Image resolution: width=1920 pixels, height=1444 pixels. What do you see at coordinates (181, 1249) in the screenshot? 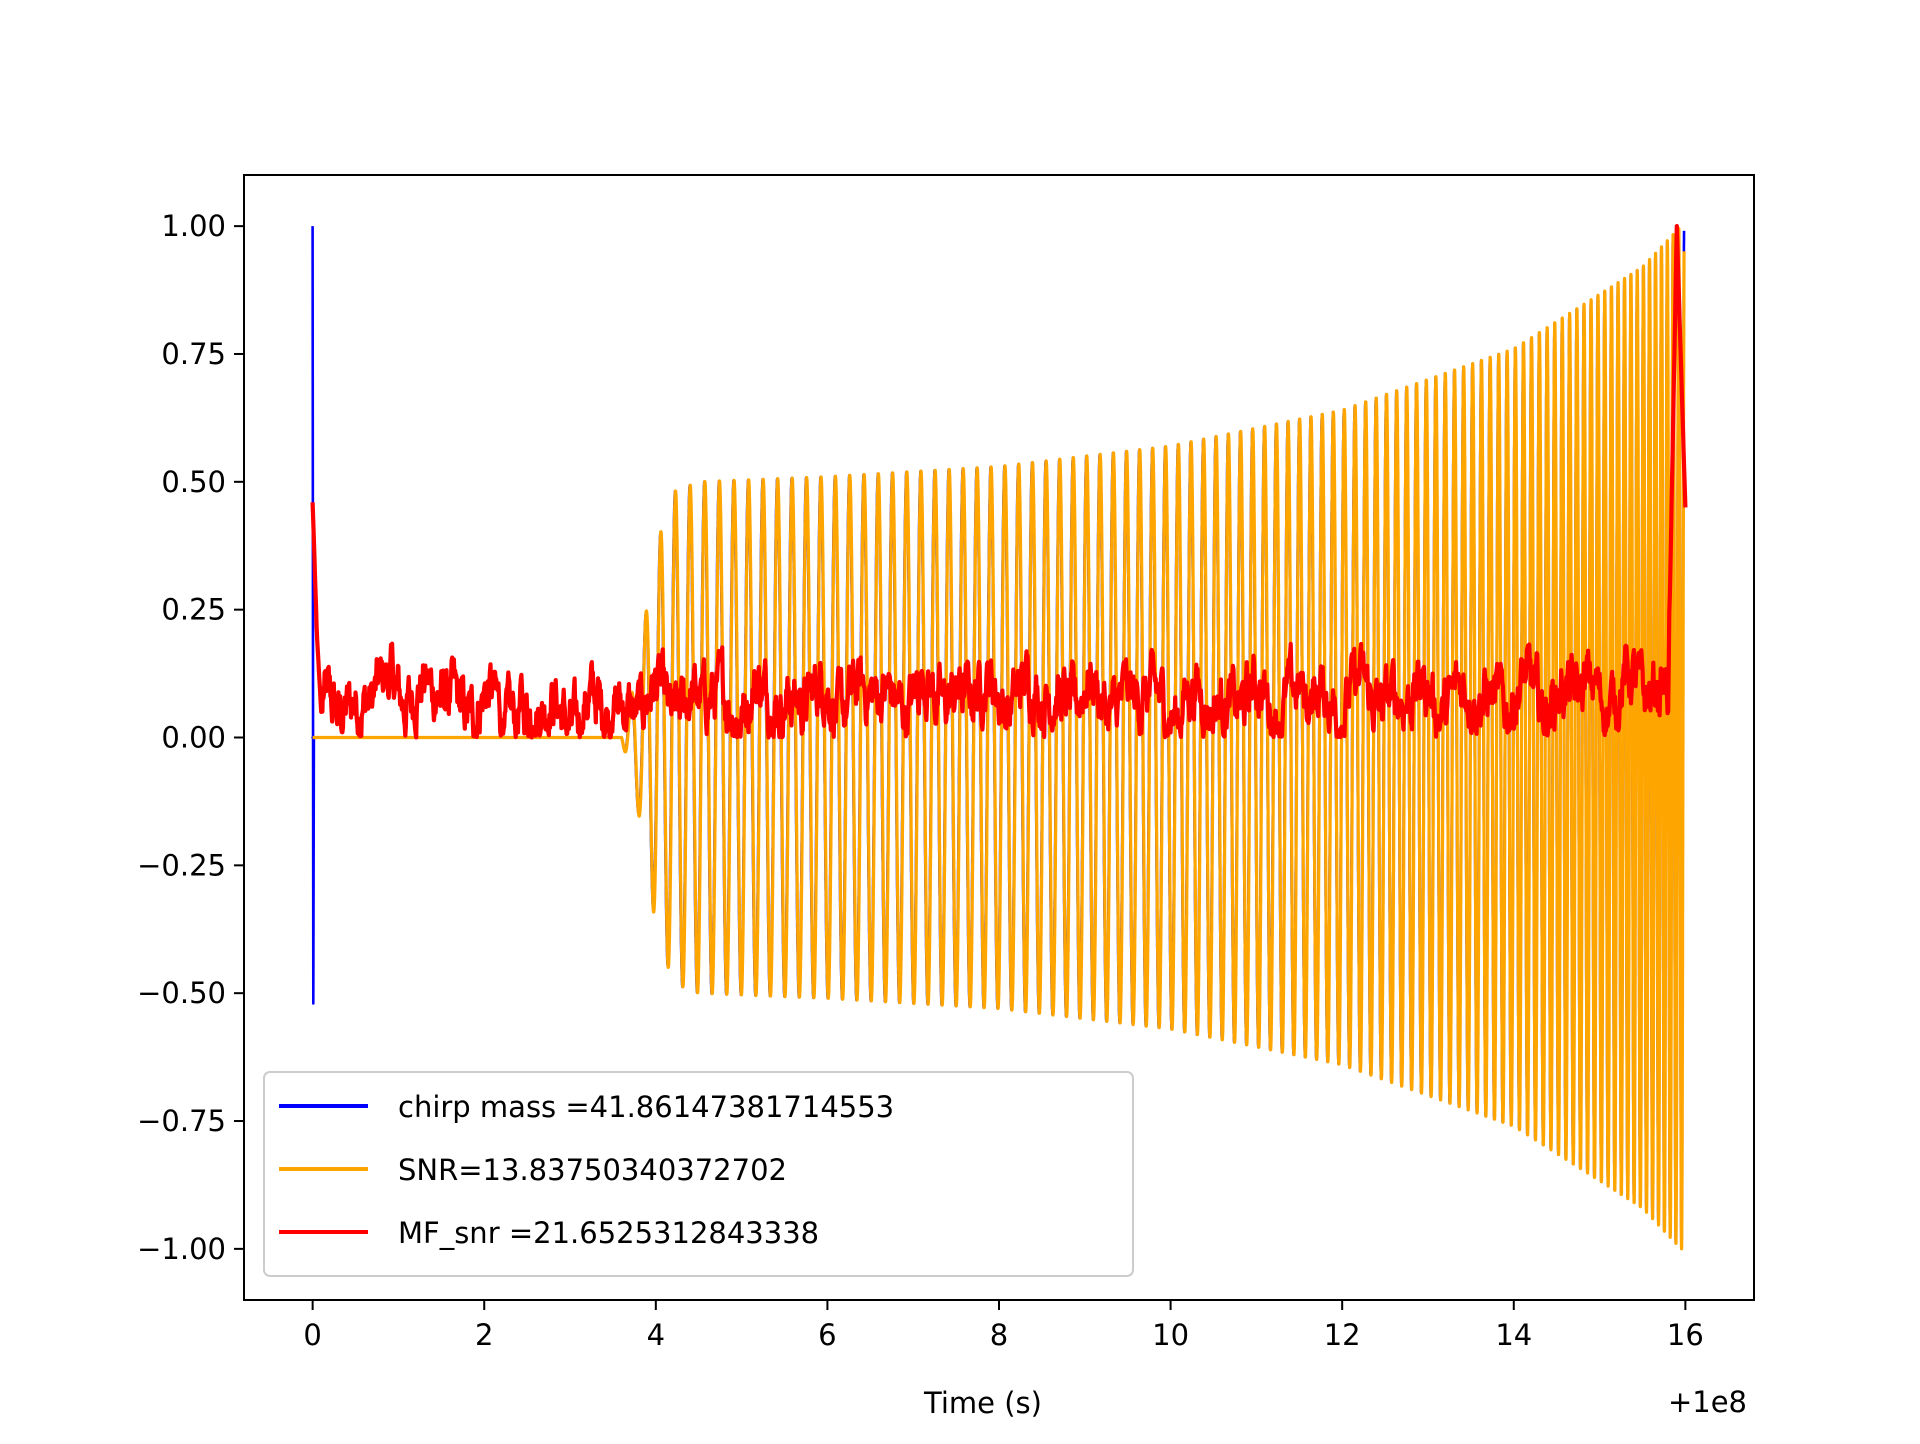
I see `y-tick-label: −1.00` at bounding box center [181, 1249].